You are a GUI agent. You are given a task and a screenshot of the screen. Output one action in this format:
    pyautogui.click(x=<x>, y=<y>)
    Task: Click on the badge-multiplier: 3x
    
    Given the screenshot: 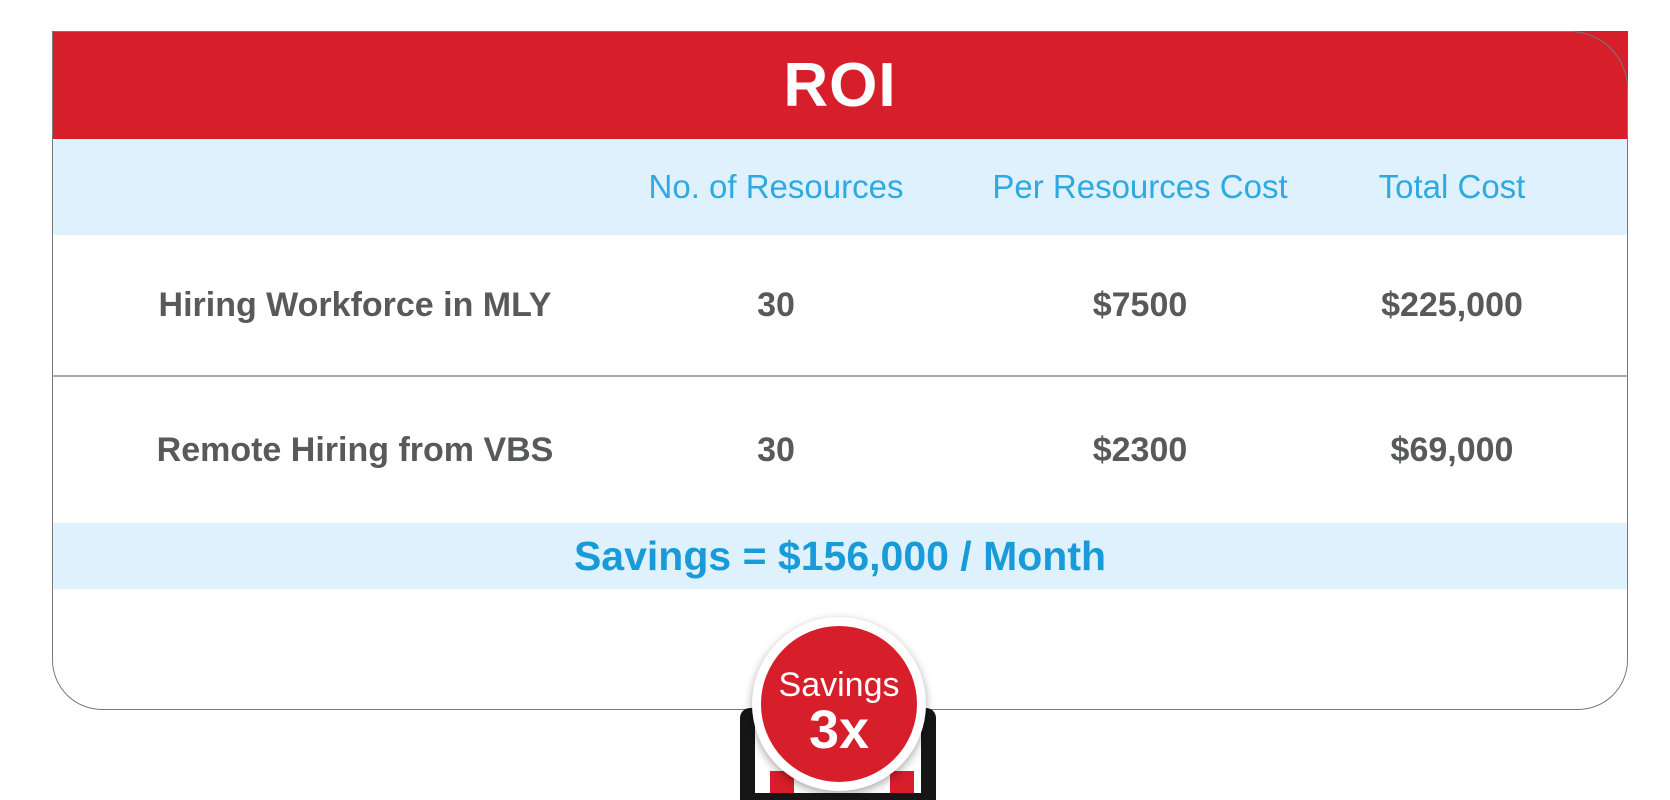 What is the action you would take?
    pyautogui.click(x=839, y=730)
    